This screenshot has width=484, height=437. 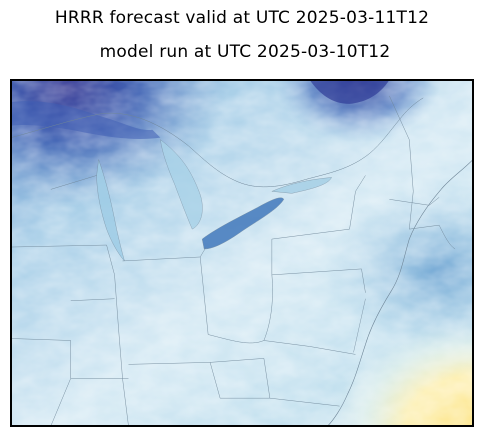 I want to click on model-run-title: model run at UTC 2025-03-10T12, so click(x=245, y=52).